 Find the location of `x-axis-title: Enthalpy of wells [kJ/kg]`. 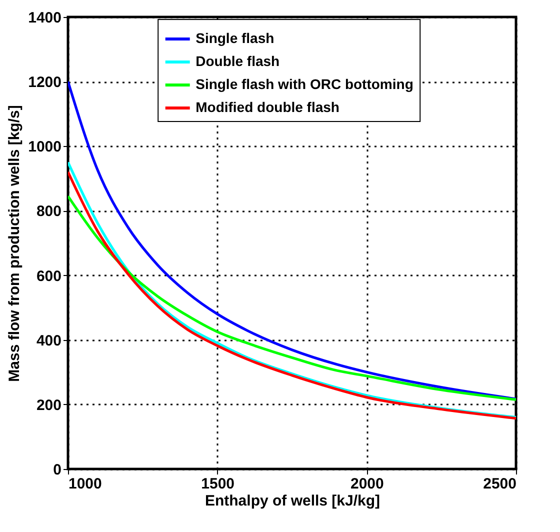

x-axis-title: Enthalpy of wells [kJ/kg] is located at coordinates (292, 501).